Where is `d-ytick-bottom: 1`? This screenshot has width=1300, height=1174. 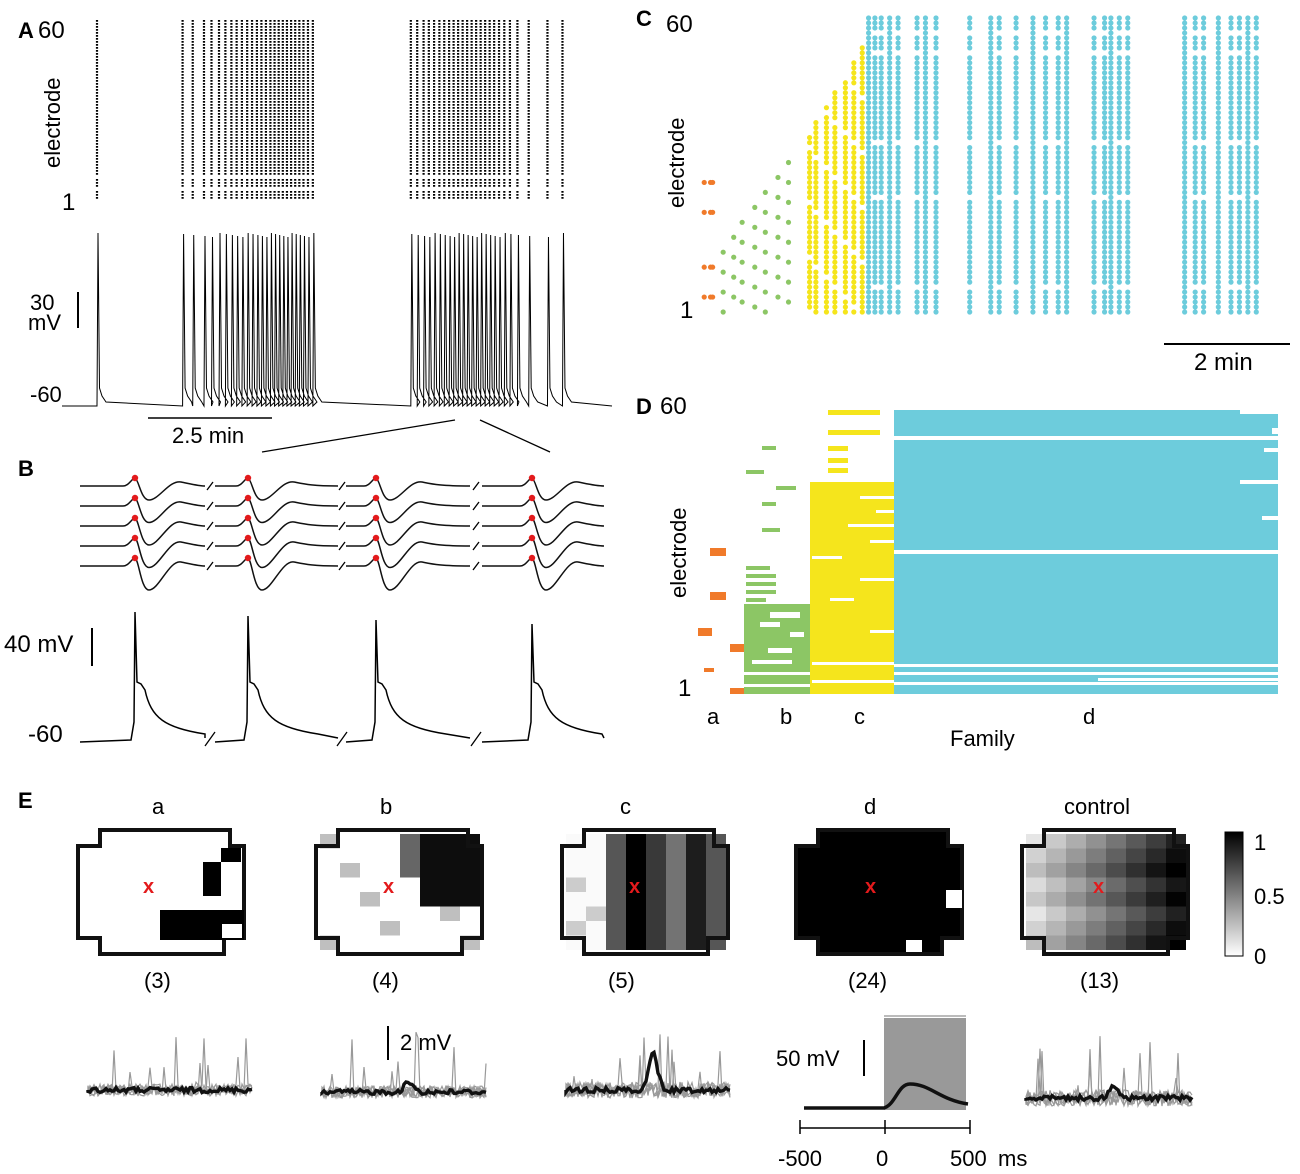 d-ytick-bottom: 1 is located at coordinates (684, 688).